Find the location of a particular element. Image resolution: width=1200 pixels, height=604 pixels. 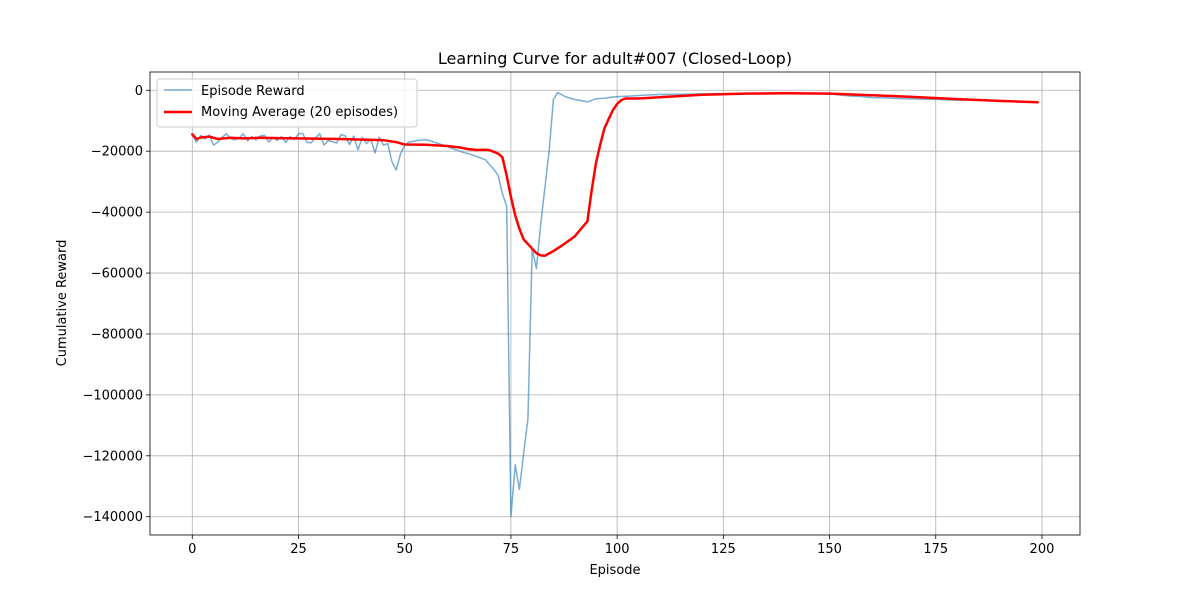

x-tick-label: 0 is located at coordinates (192, 549).